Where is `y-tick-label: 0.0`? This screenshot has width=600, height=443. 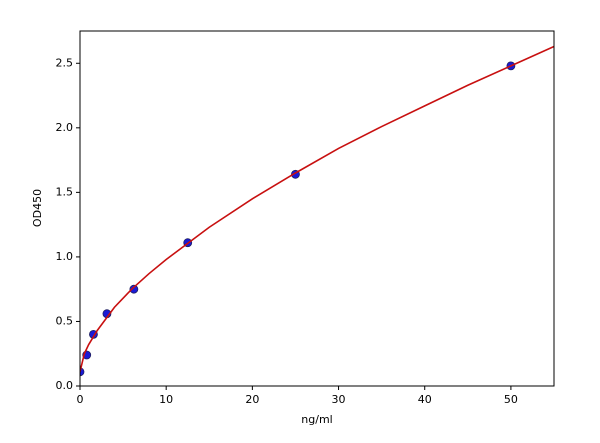 y-tick-label: 0.0 is located at coordinates (65, 385).